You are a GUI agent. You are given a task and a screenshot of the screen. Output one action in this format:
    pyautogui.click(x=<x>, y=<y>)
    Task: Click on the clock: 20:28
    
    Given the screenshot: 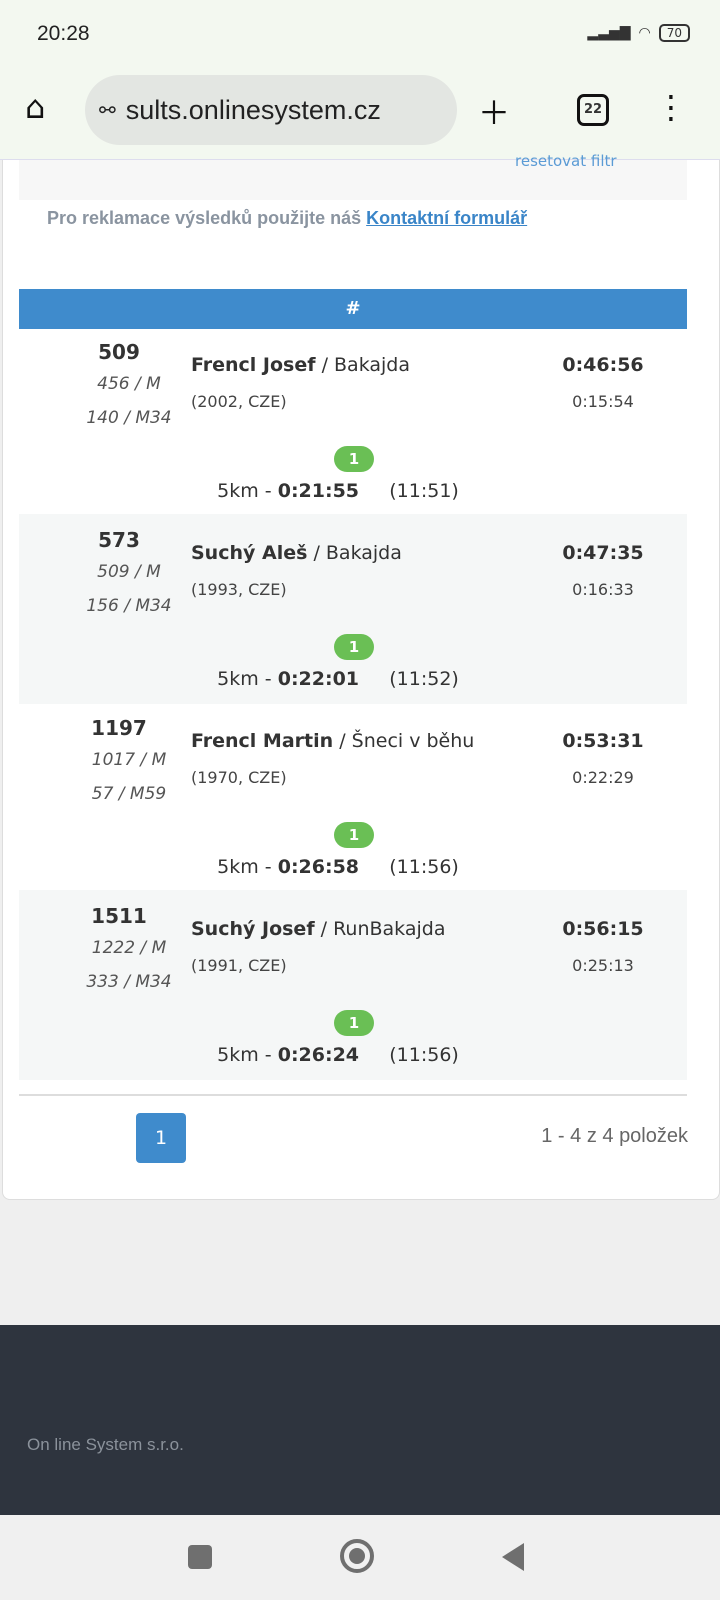 What is the action you would take?
    pyautogui.click(x=63, y=33)
    